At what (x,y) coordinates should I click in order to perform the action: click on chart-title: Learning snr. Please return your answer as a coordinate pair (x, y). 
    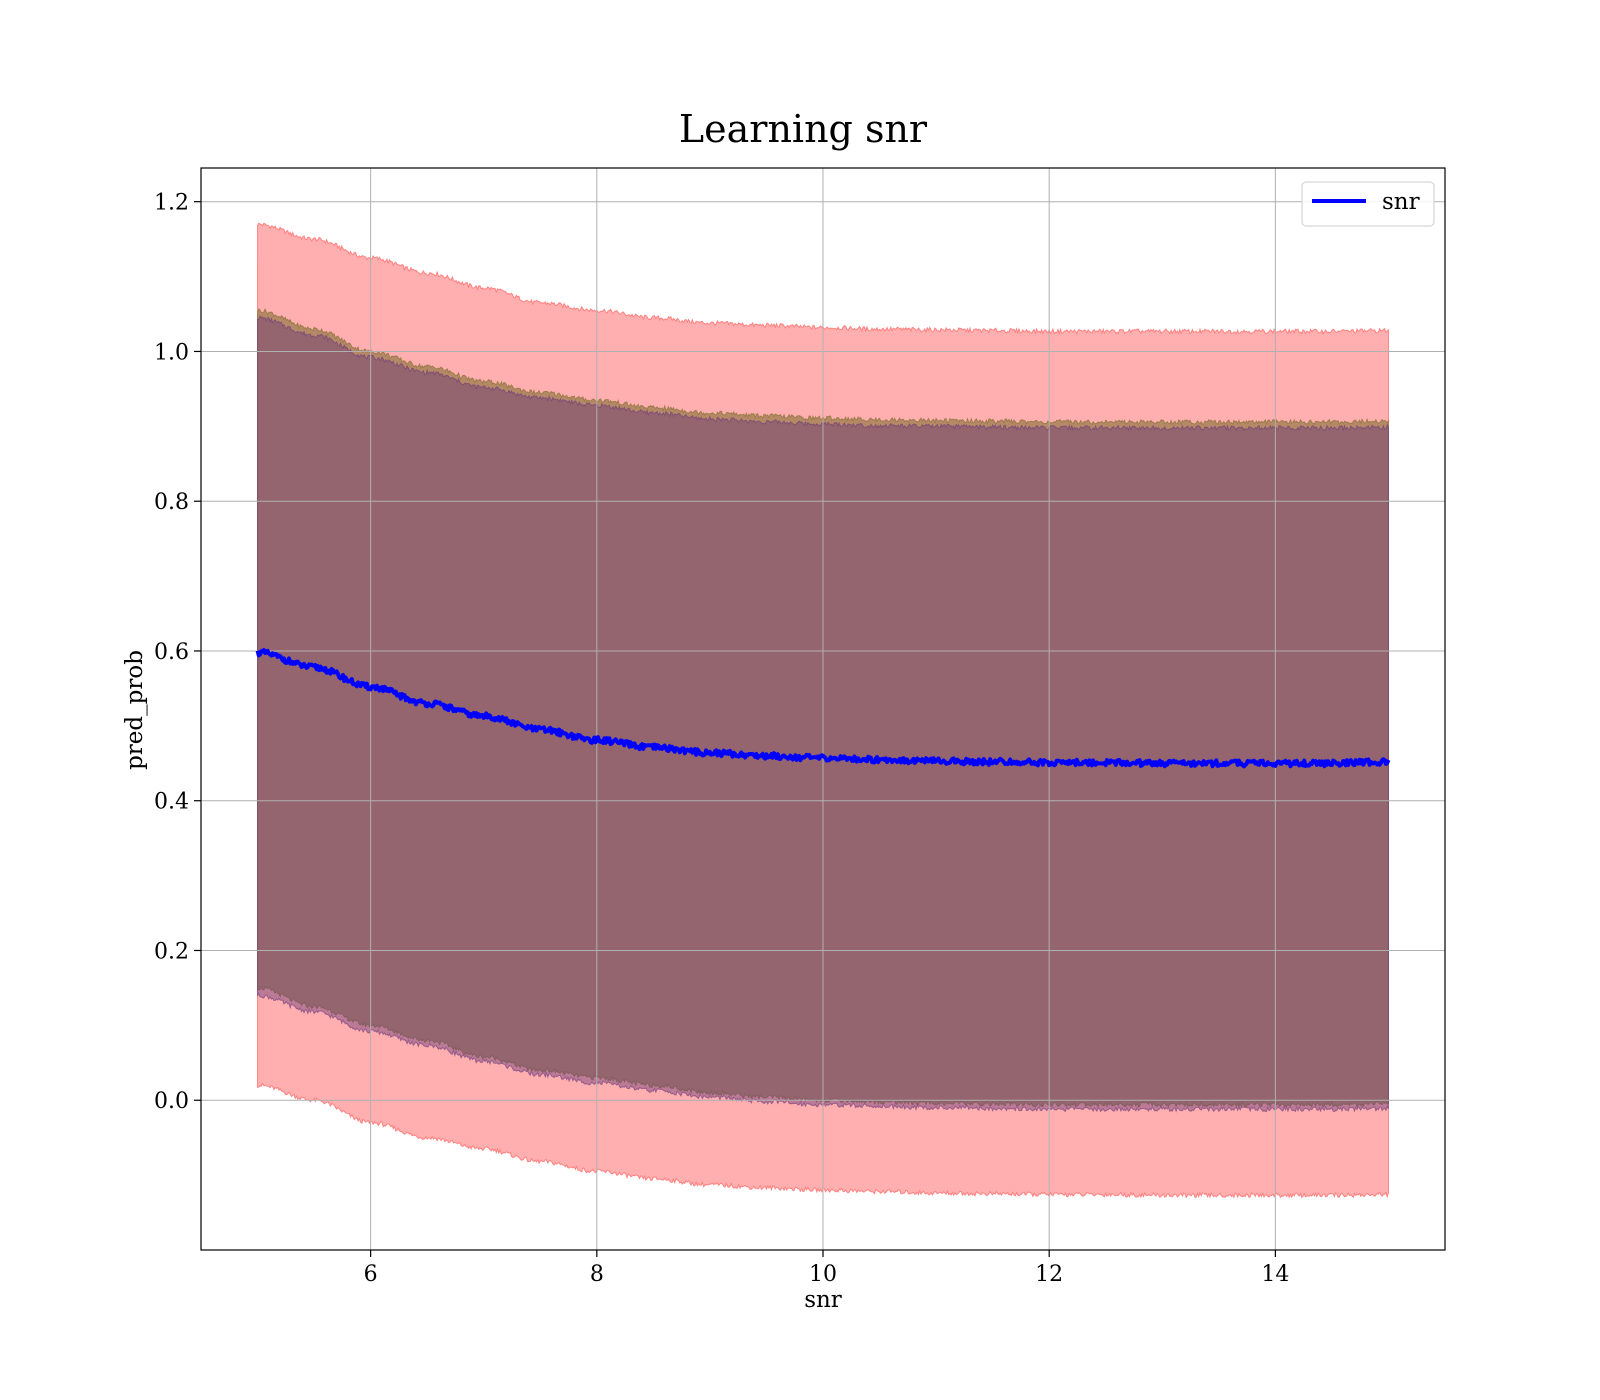
    Looking at the image, I should click on (803, 129).